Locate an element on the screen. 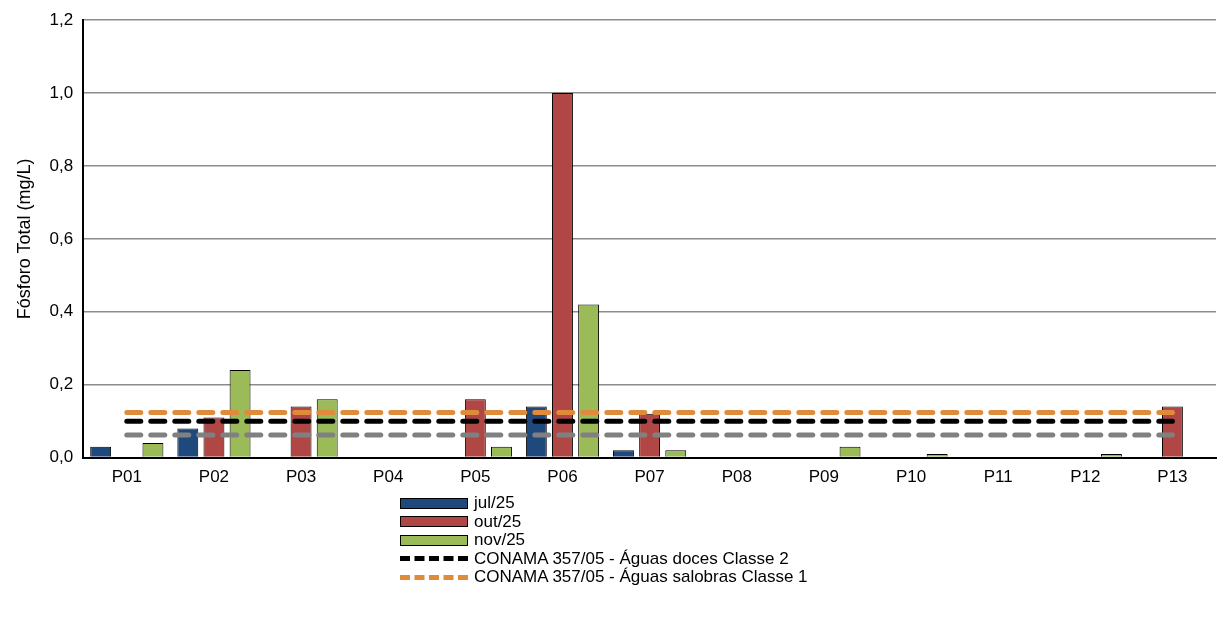 Image resolution: width=1232 pixels, height=643 pixels. x-tick-label: P07 is located at coordinates (649, 477).